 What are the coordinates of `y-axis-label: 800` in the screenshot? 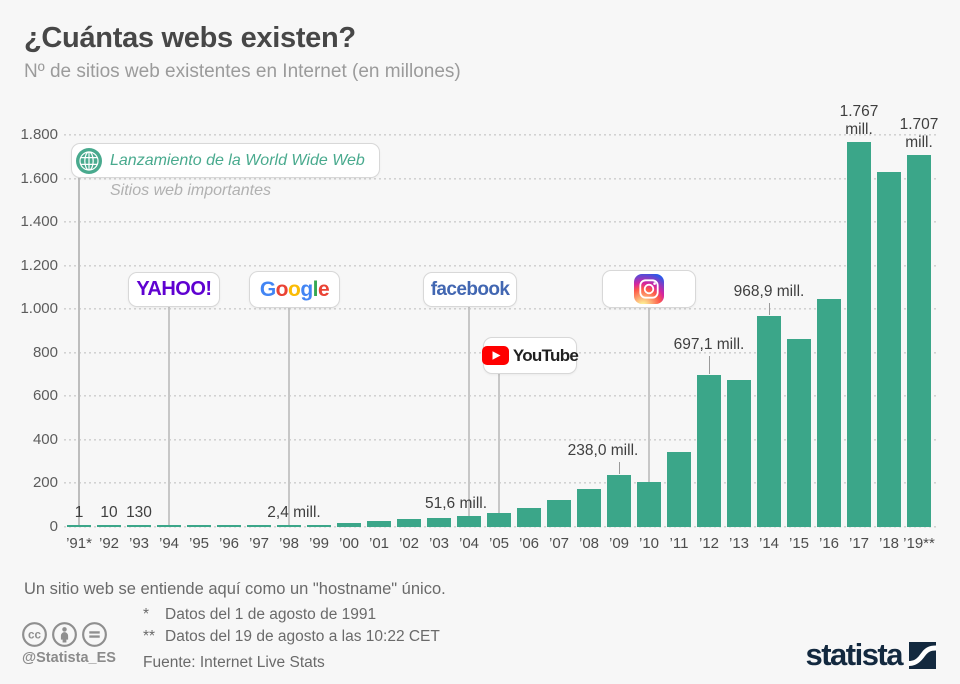 It's located at (45, 352).